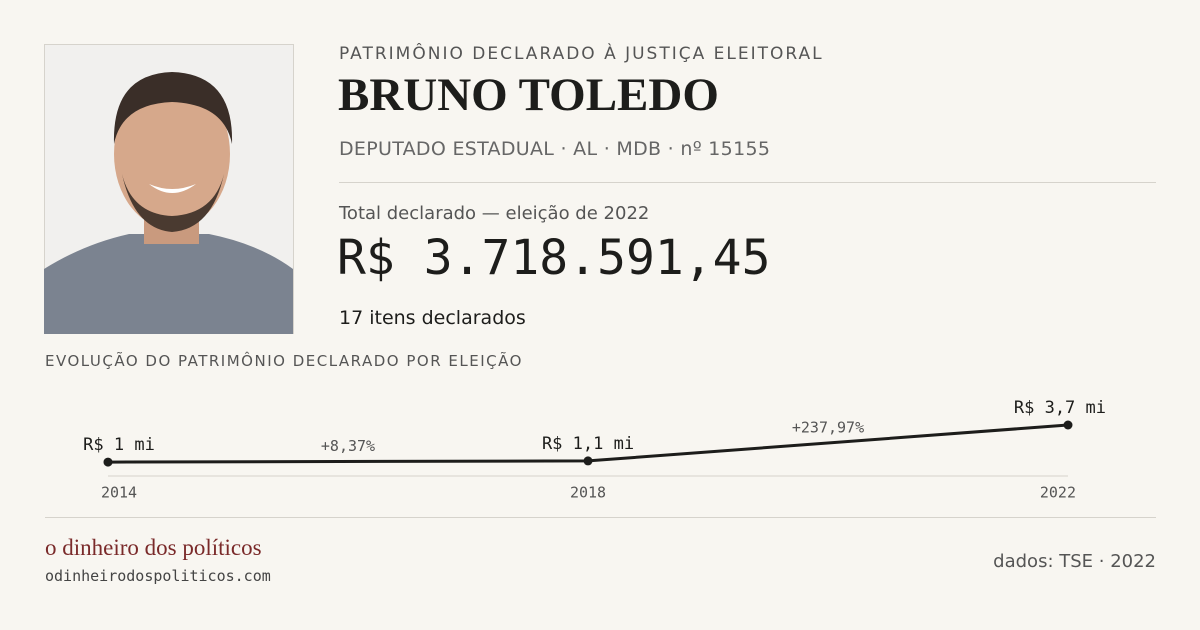 Image resolution: width=1200 pixels, height=630 pixels. I want to click on x-tick-label: 2014, so click(119, 493).